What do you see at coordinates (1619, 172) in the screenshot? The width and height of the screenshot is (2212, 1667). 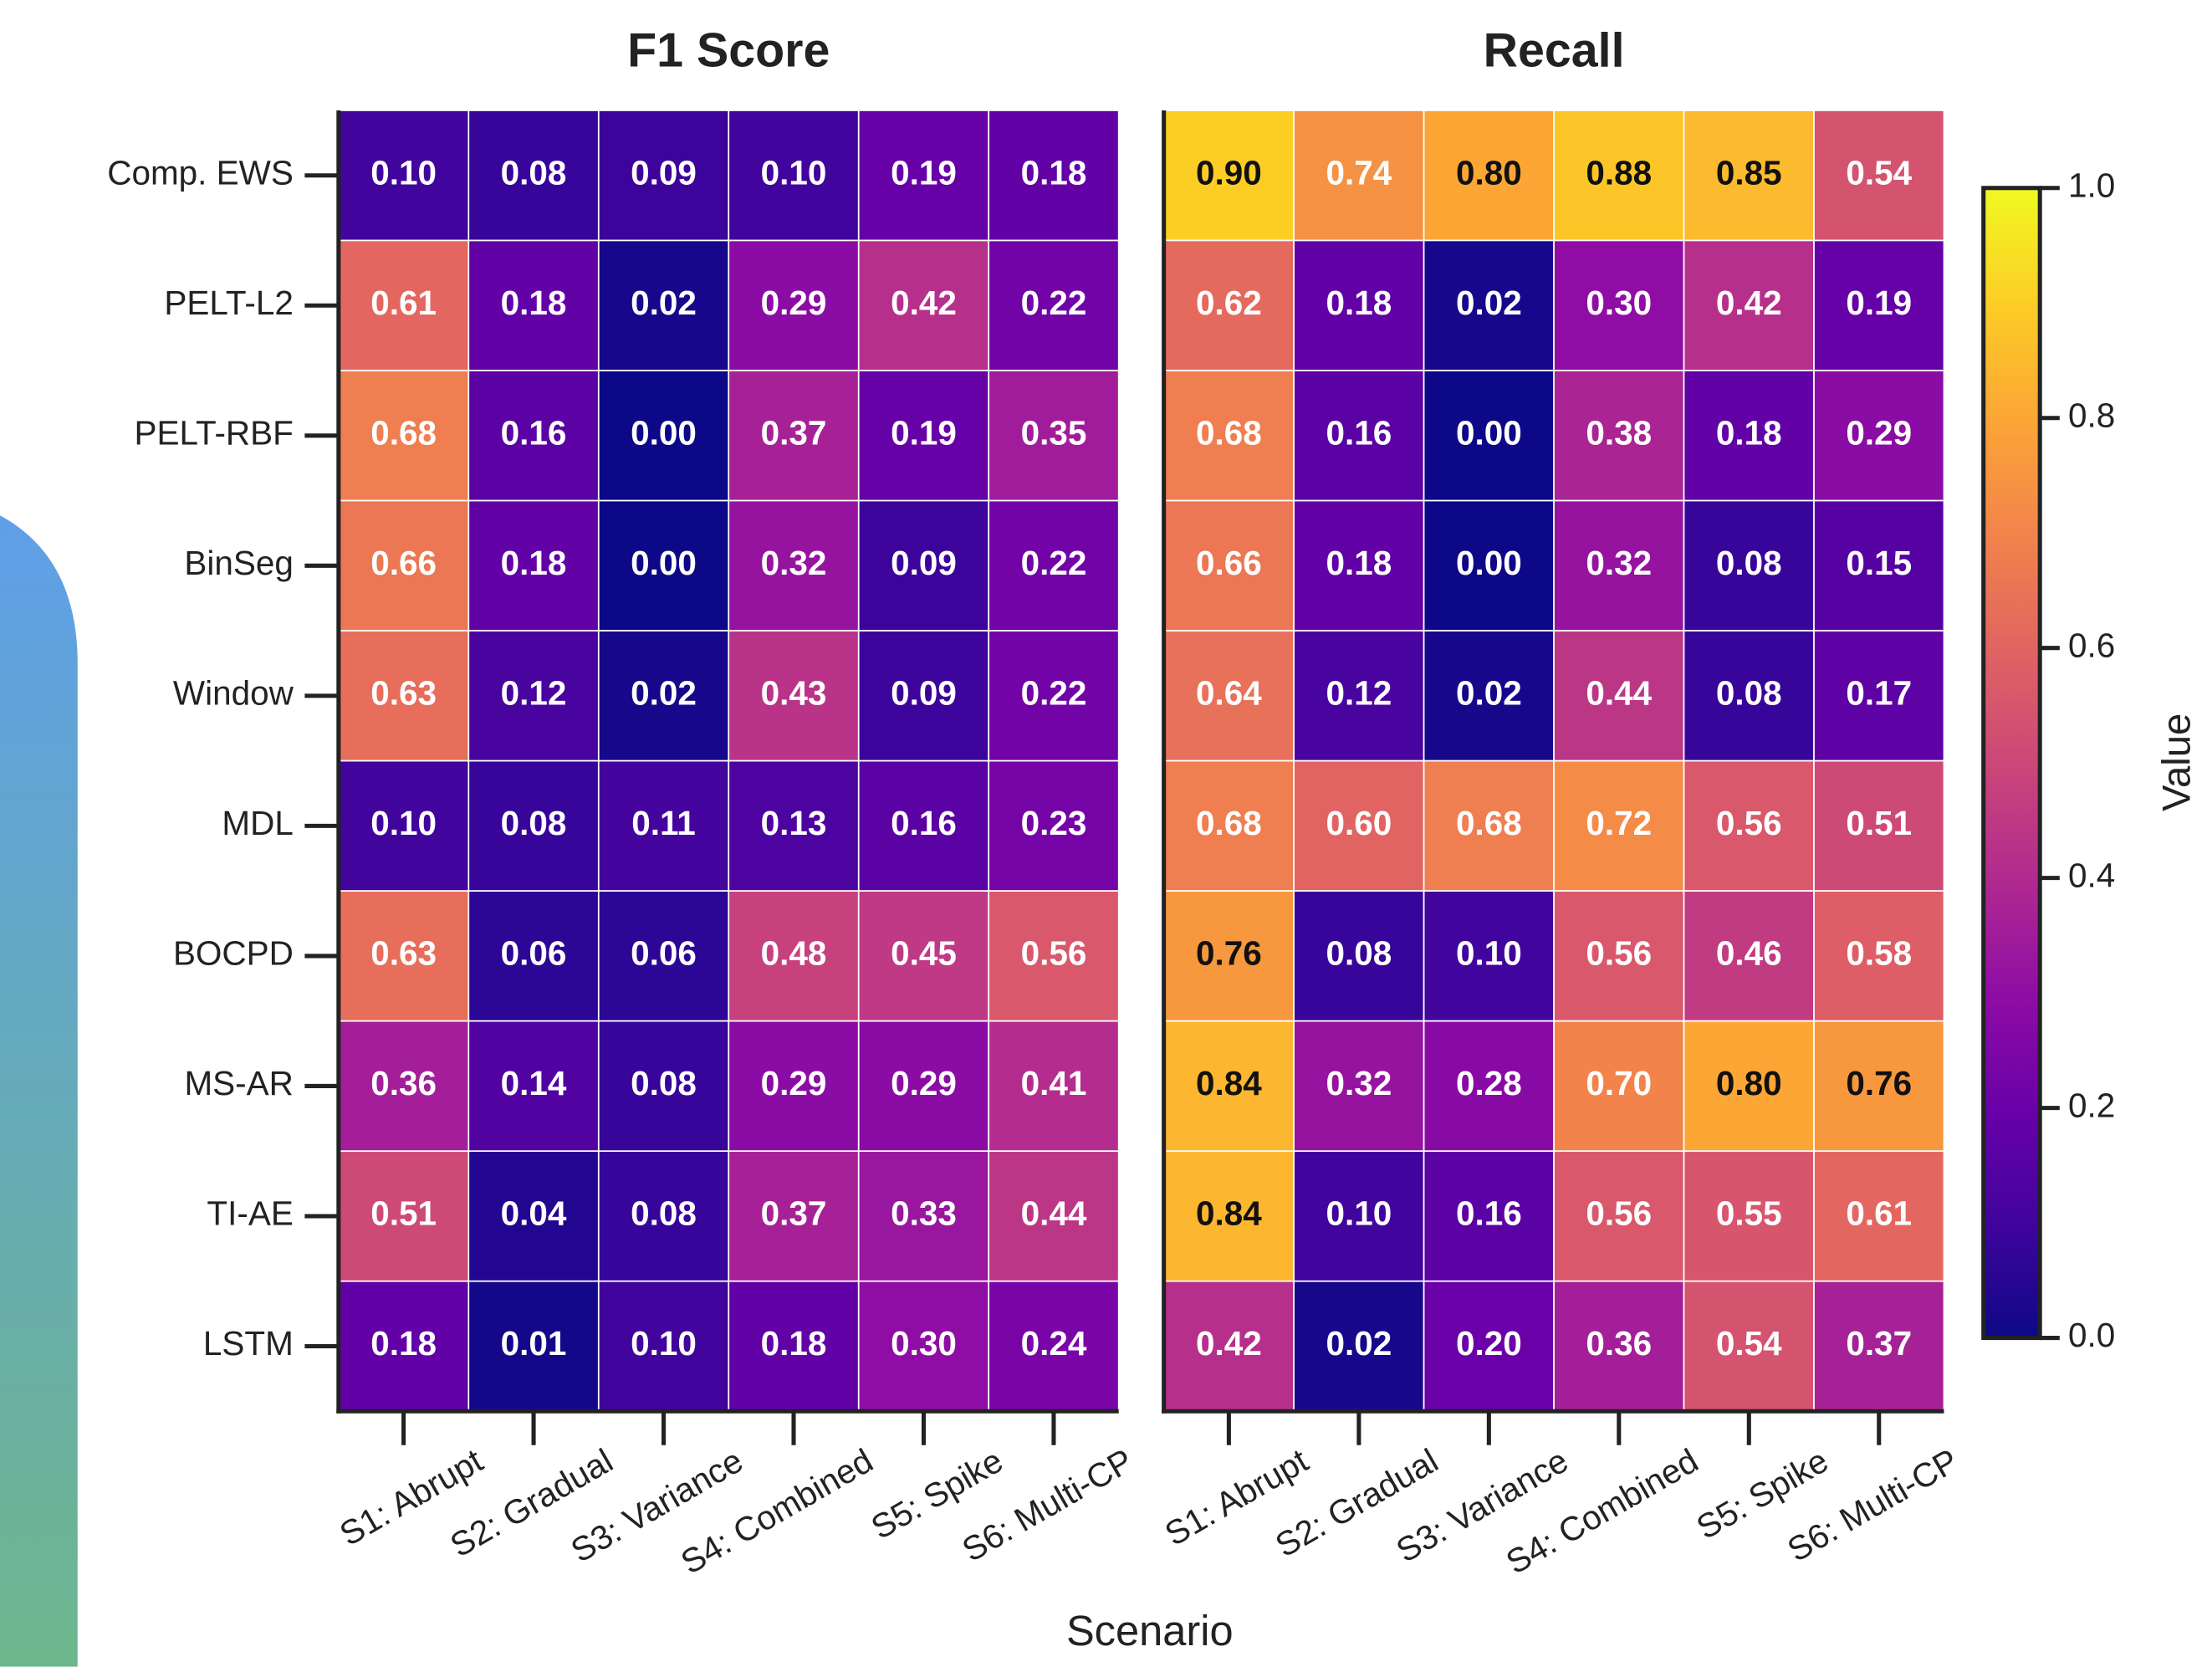 I see `cell-label: 0.88` at bounding box center [1619, 172].